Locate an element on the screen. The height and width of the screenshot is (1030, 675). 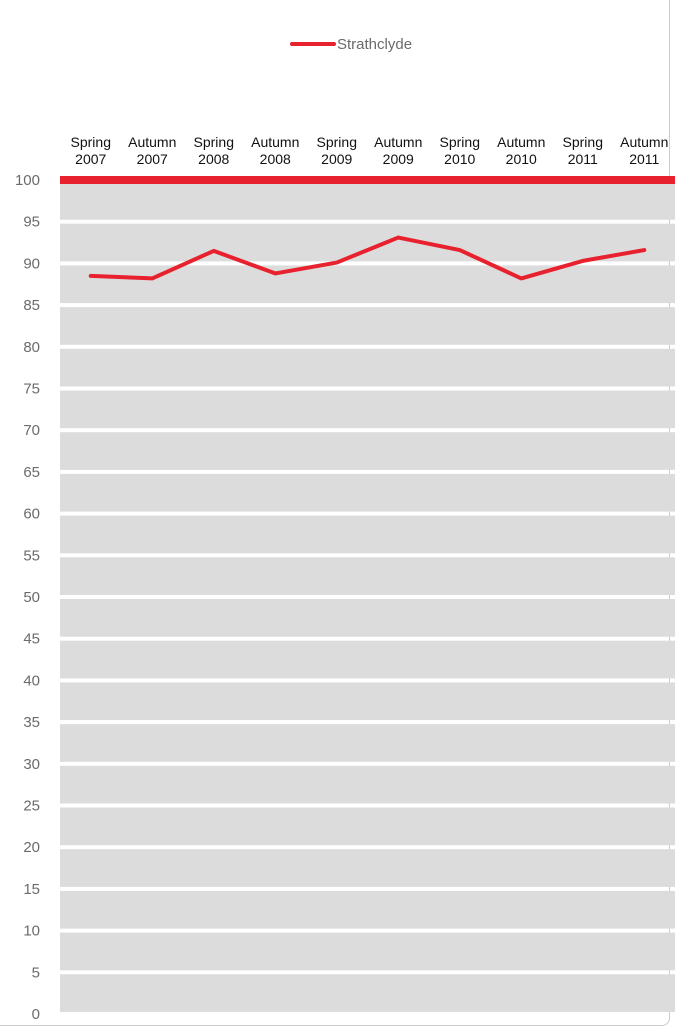
y-tick-label: 5 is located at coordinates (36, 972).